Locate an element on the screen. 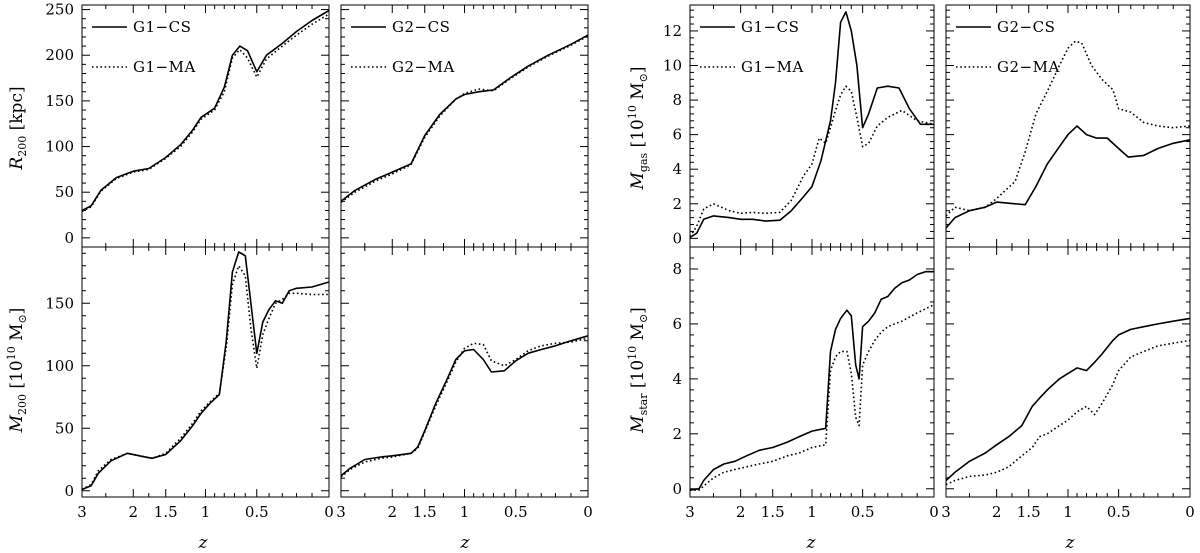 The height and width of the screenshot is (553, 1200). series-line-mstar-g2-cs is located at coordinates (1068, 399).